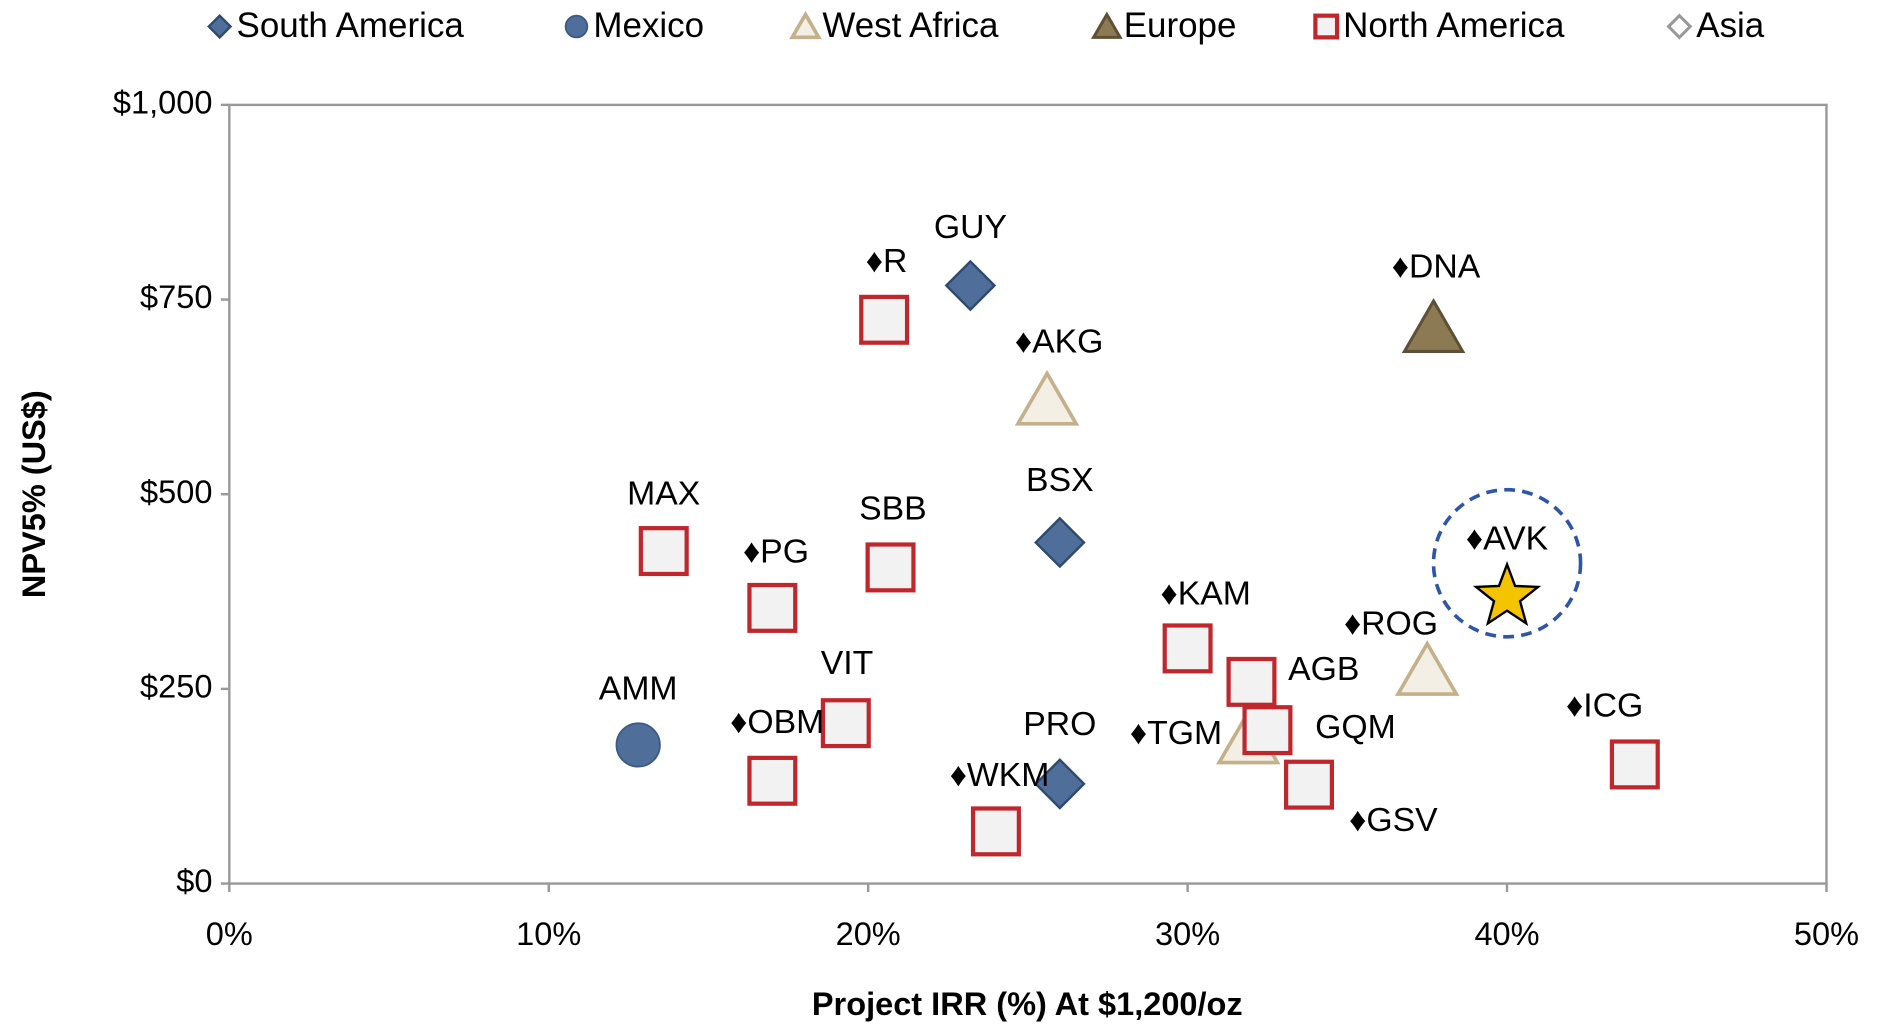 The width and height of the screenshot is (1881, 1027). What do you see at coordinates (1355, 727) in the screenshot?
I see `point-label: GQM` at bounding box center [1355, 727].